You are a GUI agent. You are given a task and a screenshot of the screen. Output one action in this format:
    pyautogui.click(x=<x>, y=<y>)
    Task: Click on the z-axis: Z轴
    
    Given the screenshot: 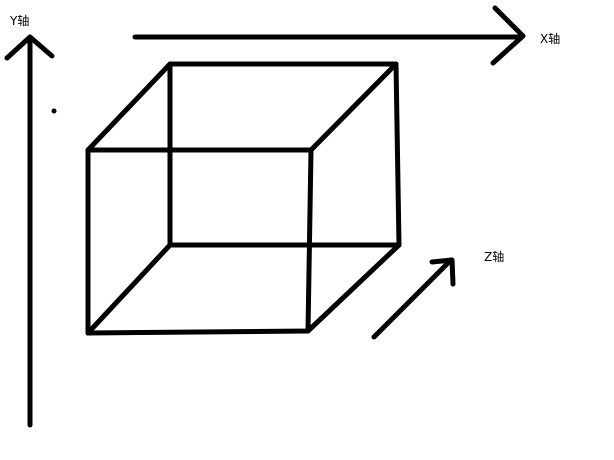 What is the action you would take?
    pyautogui.click(x=437, y=294)
    